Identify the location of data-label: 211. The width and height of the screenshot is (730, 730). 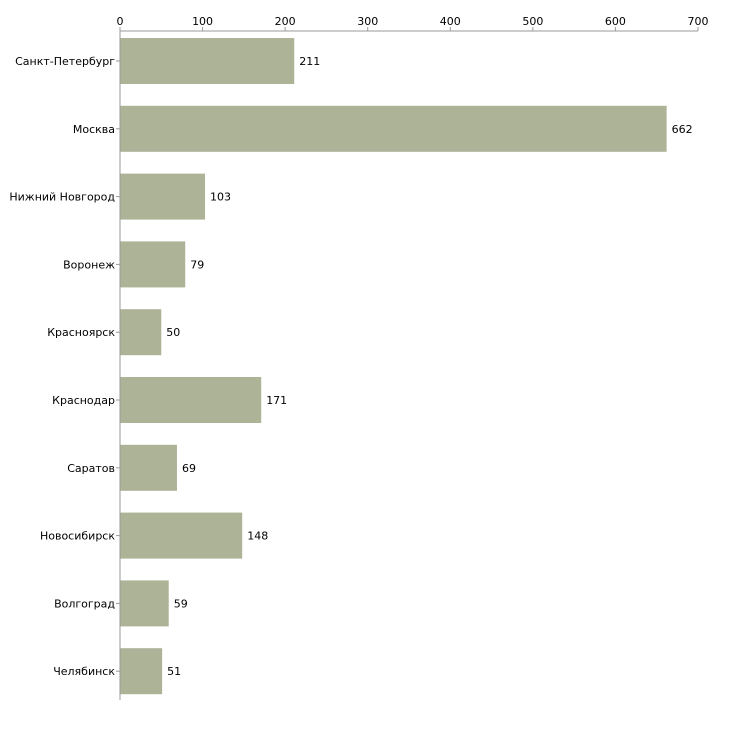
(309, 61).